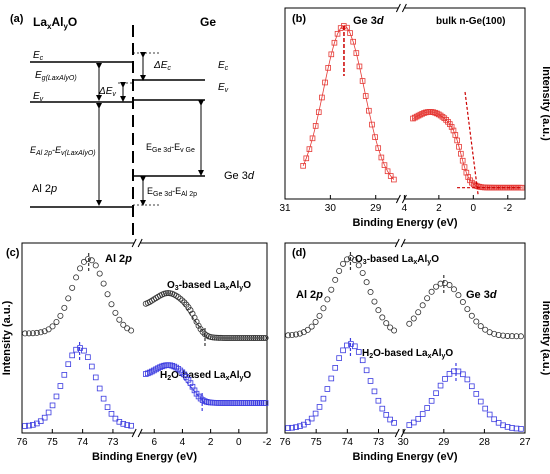 This screenshot has height=474, width=550. Describe the element at coordinates (404, 457) in the screenshot. I see `x-axis-label: Binding Energy (eV)` at that location.